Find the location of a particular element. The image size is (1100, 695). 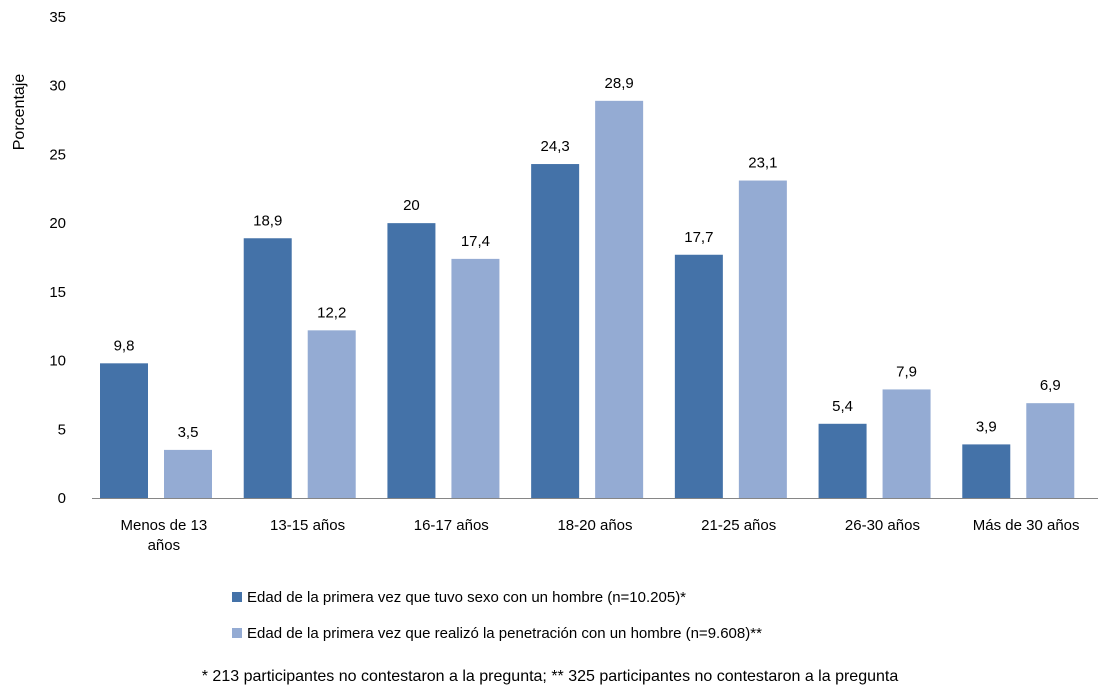

data-label-series-2: 28,9 is located at coordinates (619, 83).